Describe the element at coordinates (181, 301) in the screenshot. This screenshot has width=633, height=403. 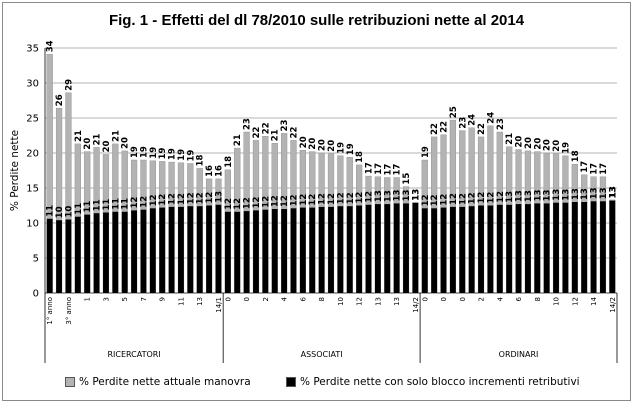
I see `x-tick-label: 11` at that location.